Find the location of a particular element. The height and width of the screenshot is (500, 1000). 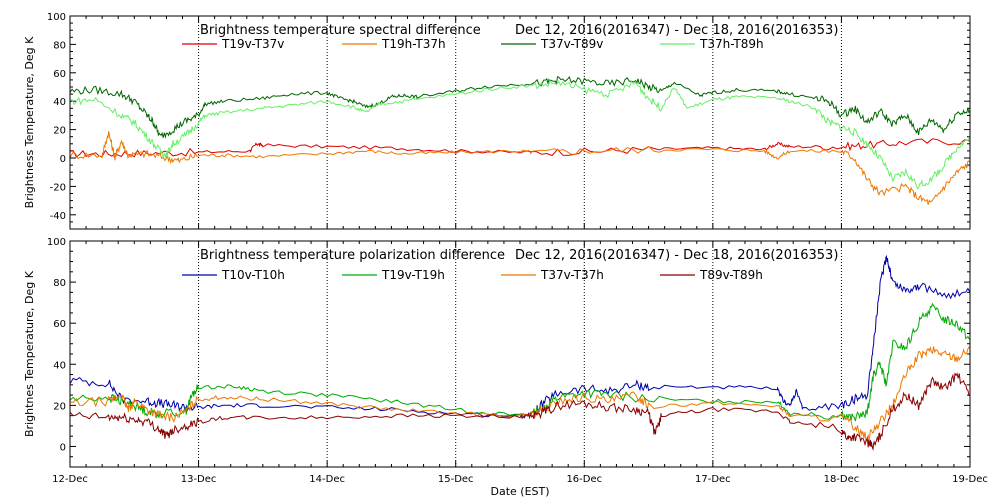

legend-label: T37v-T89v is located at coordinates (571, 44).